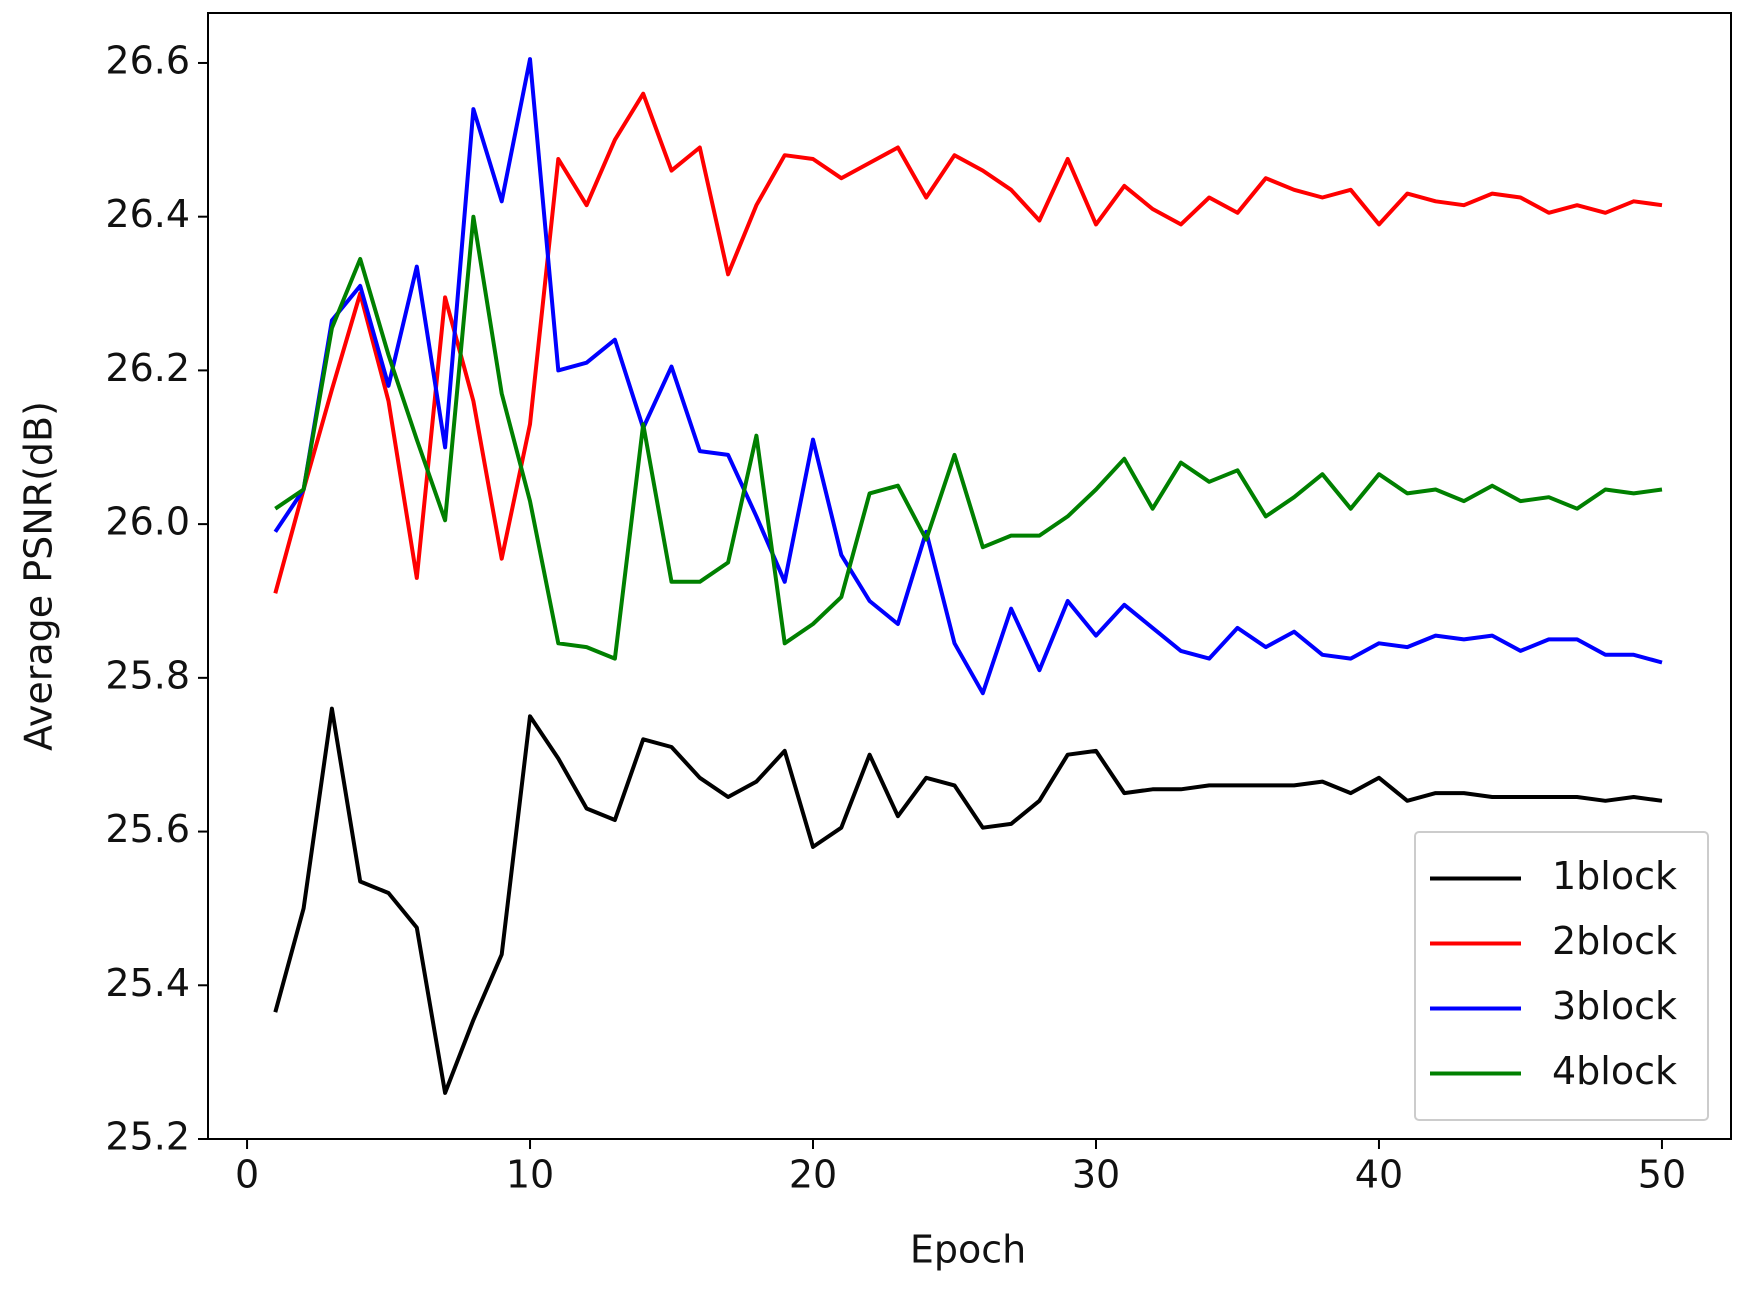 Image resolution: width=1744 pixels, height=1290 pixels. I want to click on y-tick-label: 25.2, so click(147, 1137).